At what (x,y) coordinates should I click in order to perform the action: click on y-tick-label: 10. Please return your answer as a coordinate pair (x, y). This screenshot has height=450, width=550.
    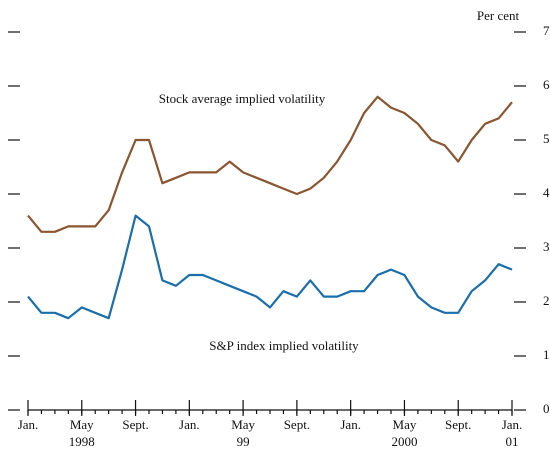
    Looking at the image, I should click on (546, 354).